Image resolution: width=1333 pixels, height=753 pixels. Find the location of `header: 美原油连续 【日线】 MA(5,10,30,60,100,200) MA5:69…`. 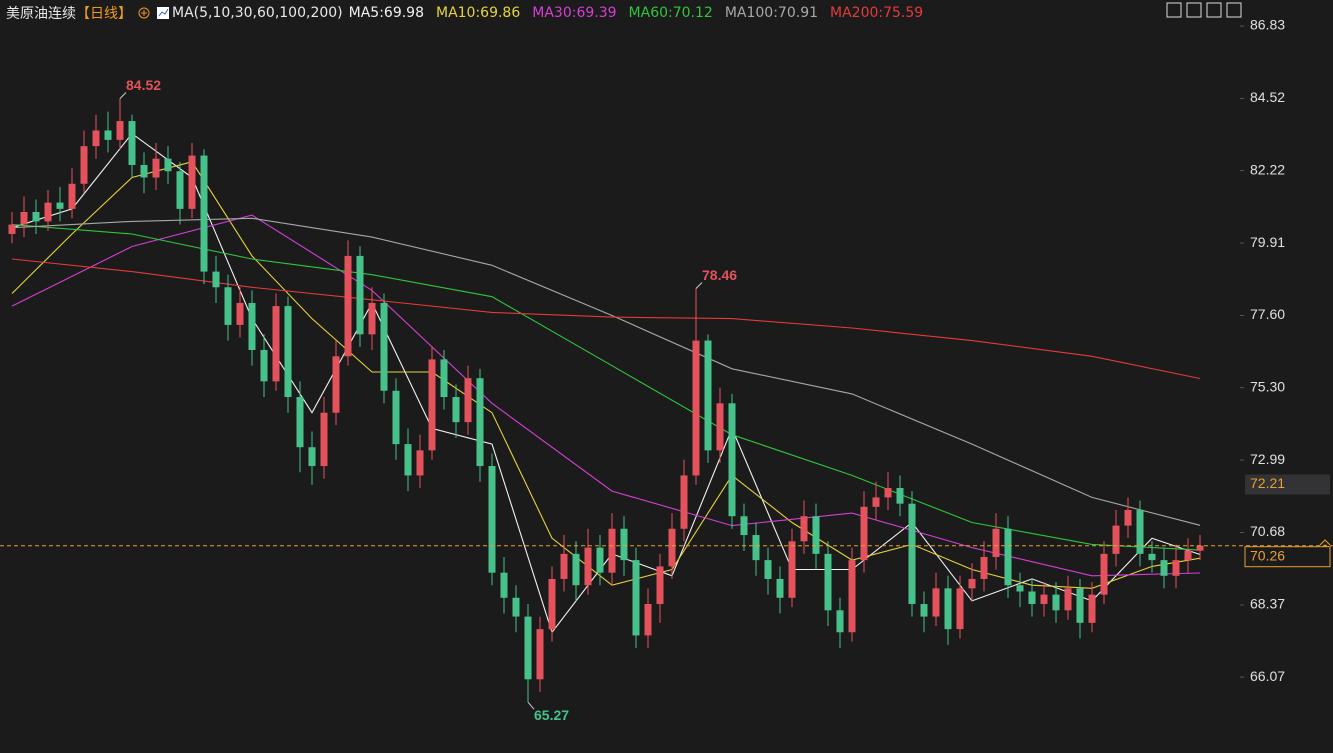

header: 美原油连续 【日线】 MA(5,10,30,60,100,200) MA5:69… is located at coordinates (464, 13).